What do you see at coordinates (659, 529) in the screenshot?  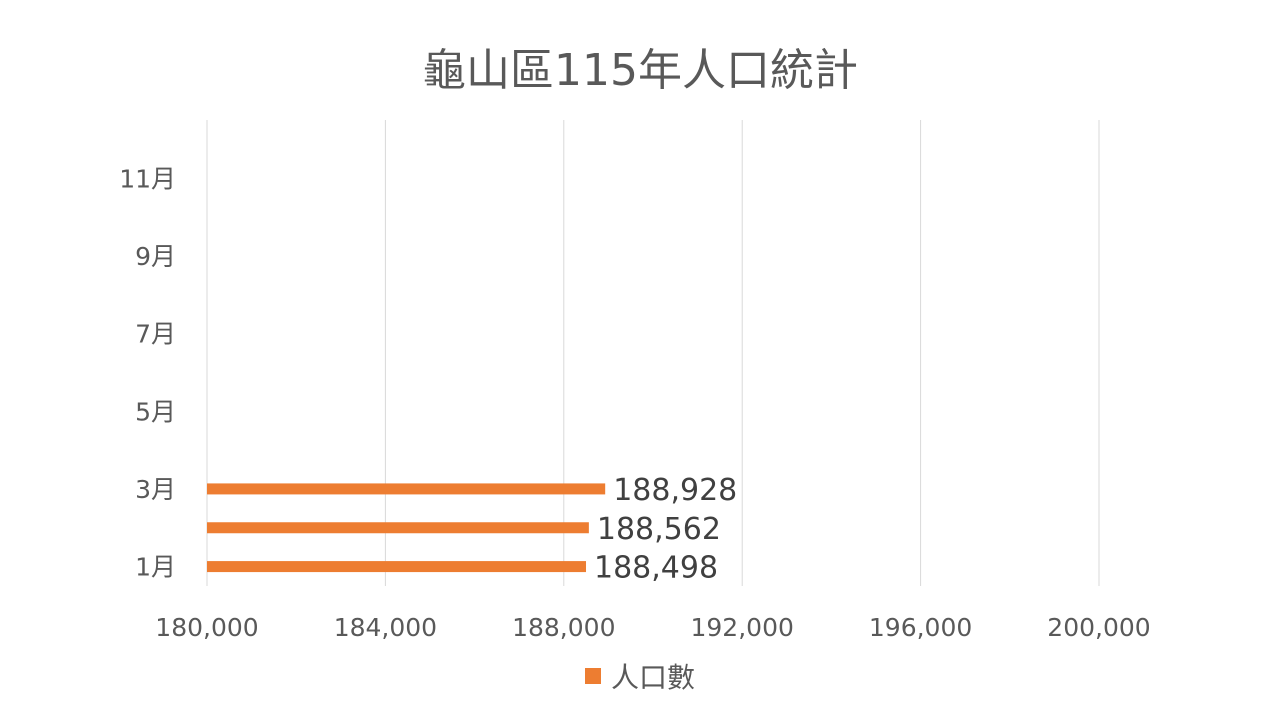 I see `data-label-2: 188,562` at bounding box center [659, 529].